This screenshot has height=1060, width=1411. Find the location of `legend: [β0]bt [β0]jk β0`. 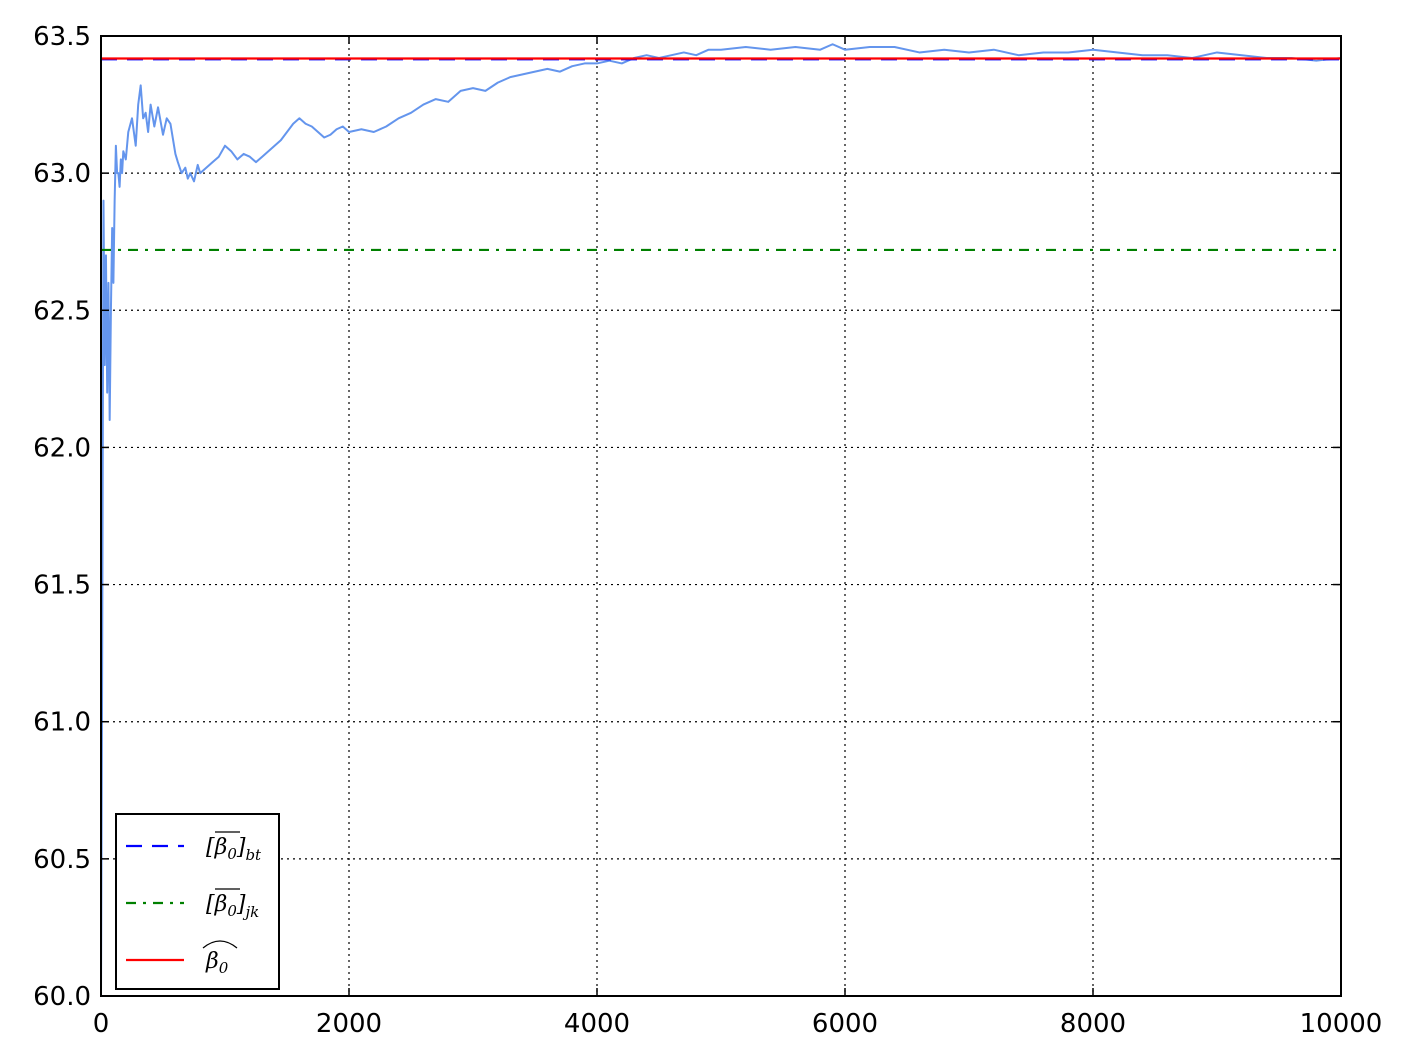

legend: [β0]bt [β0]jk β0 is located at coordinates (197, 901).